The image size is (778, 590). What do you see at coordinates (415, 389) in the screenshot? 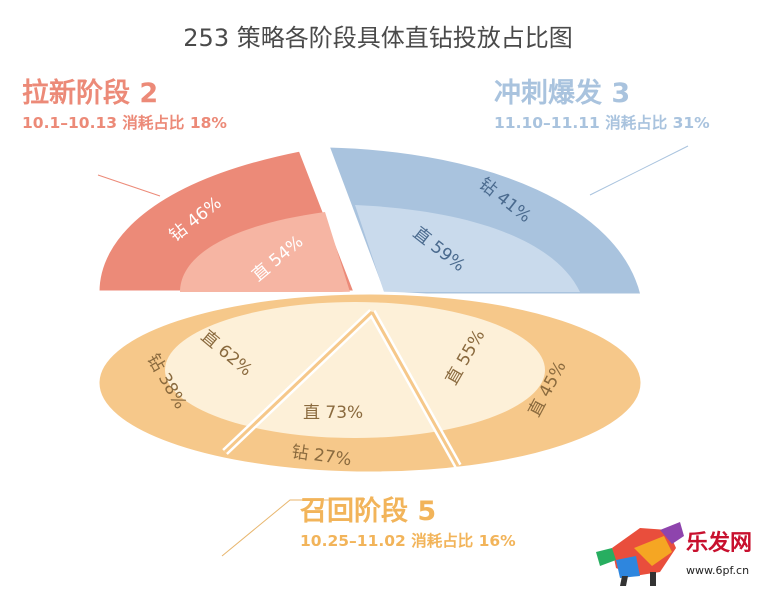
I see `divider-right-inner` at bounding box center [415, 389].